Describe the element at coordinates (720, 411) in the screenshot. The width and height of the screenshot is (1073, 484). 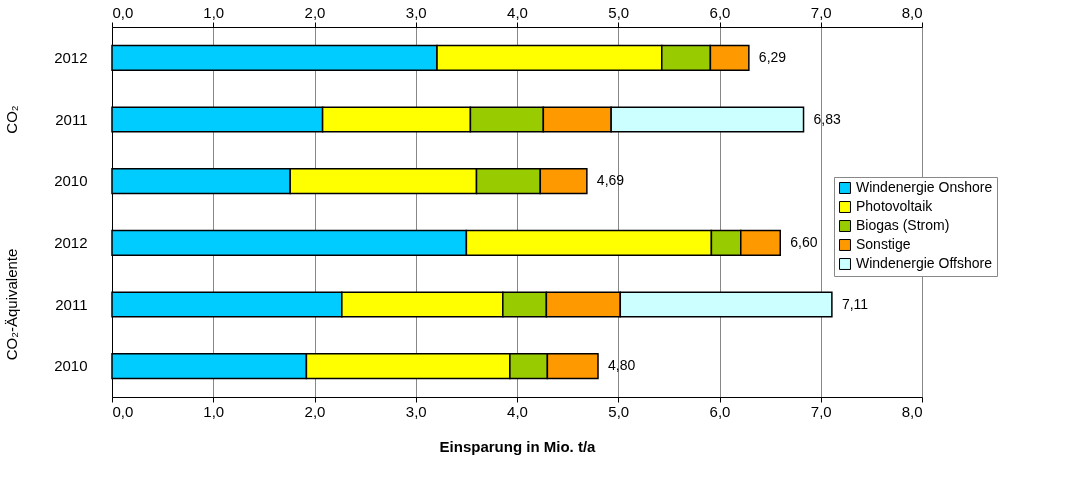
I see `x-tick-label: 6,0` at that location.